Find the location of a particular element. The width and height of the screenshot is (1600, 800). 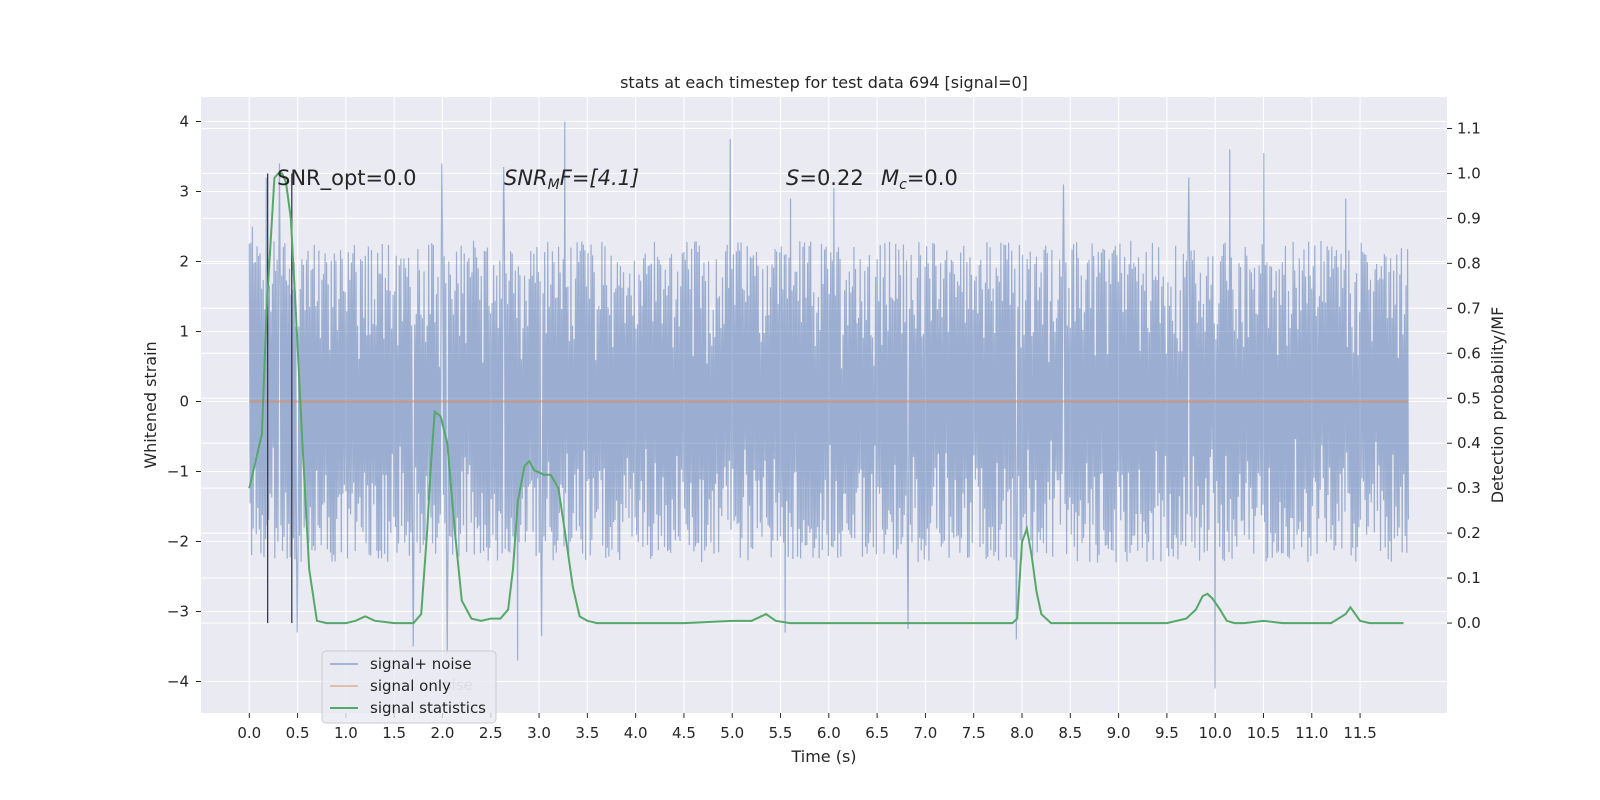

left-y-tick-label: 4 is located at coordinates (184, 122).